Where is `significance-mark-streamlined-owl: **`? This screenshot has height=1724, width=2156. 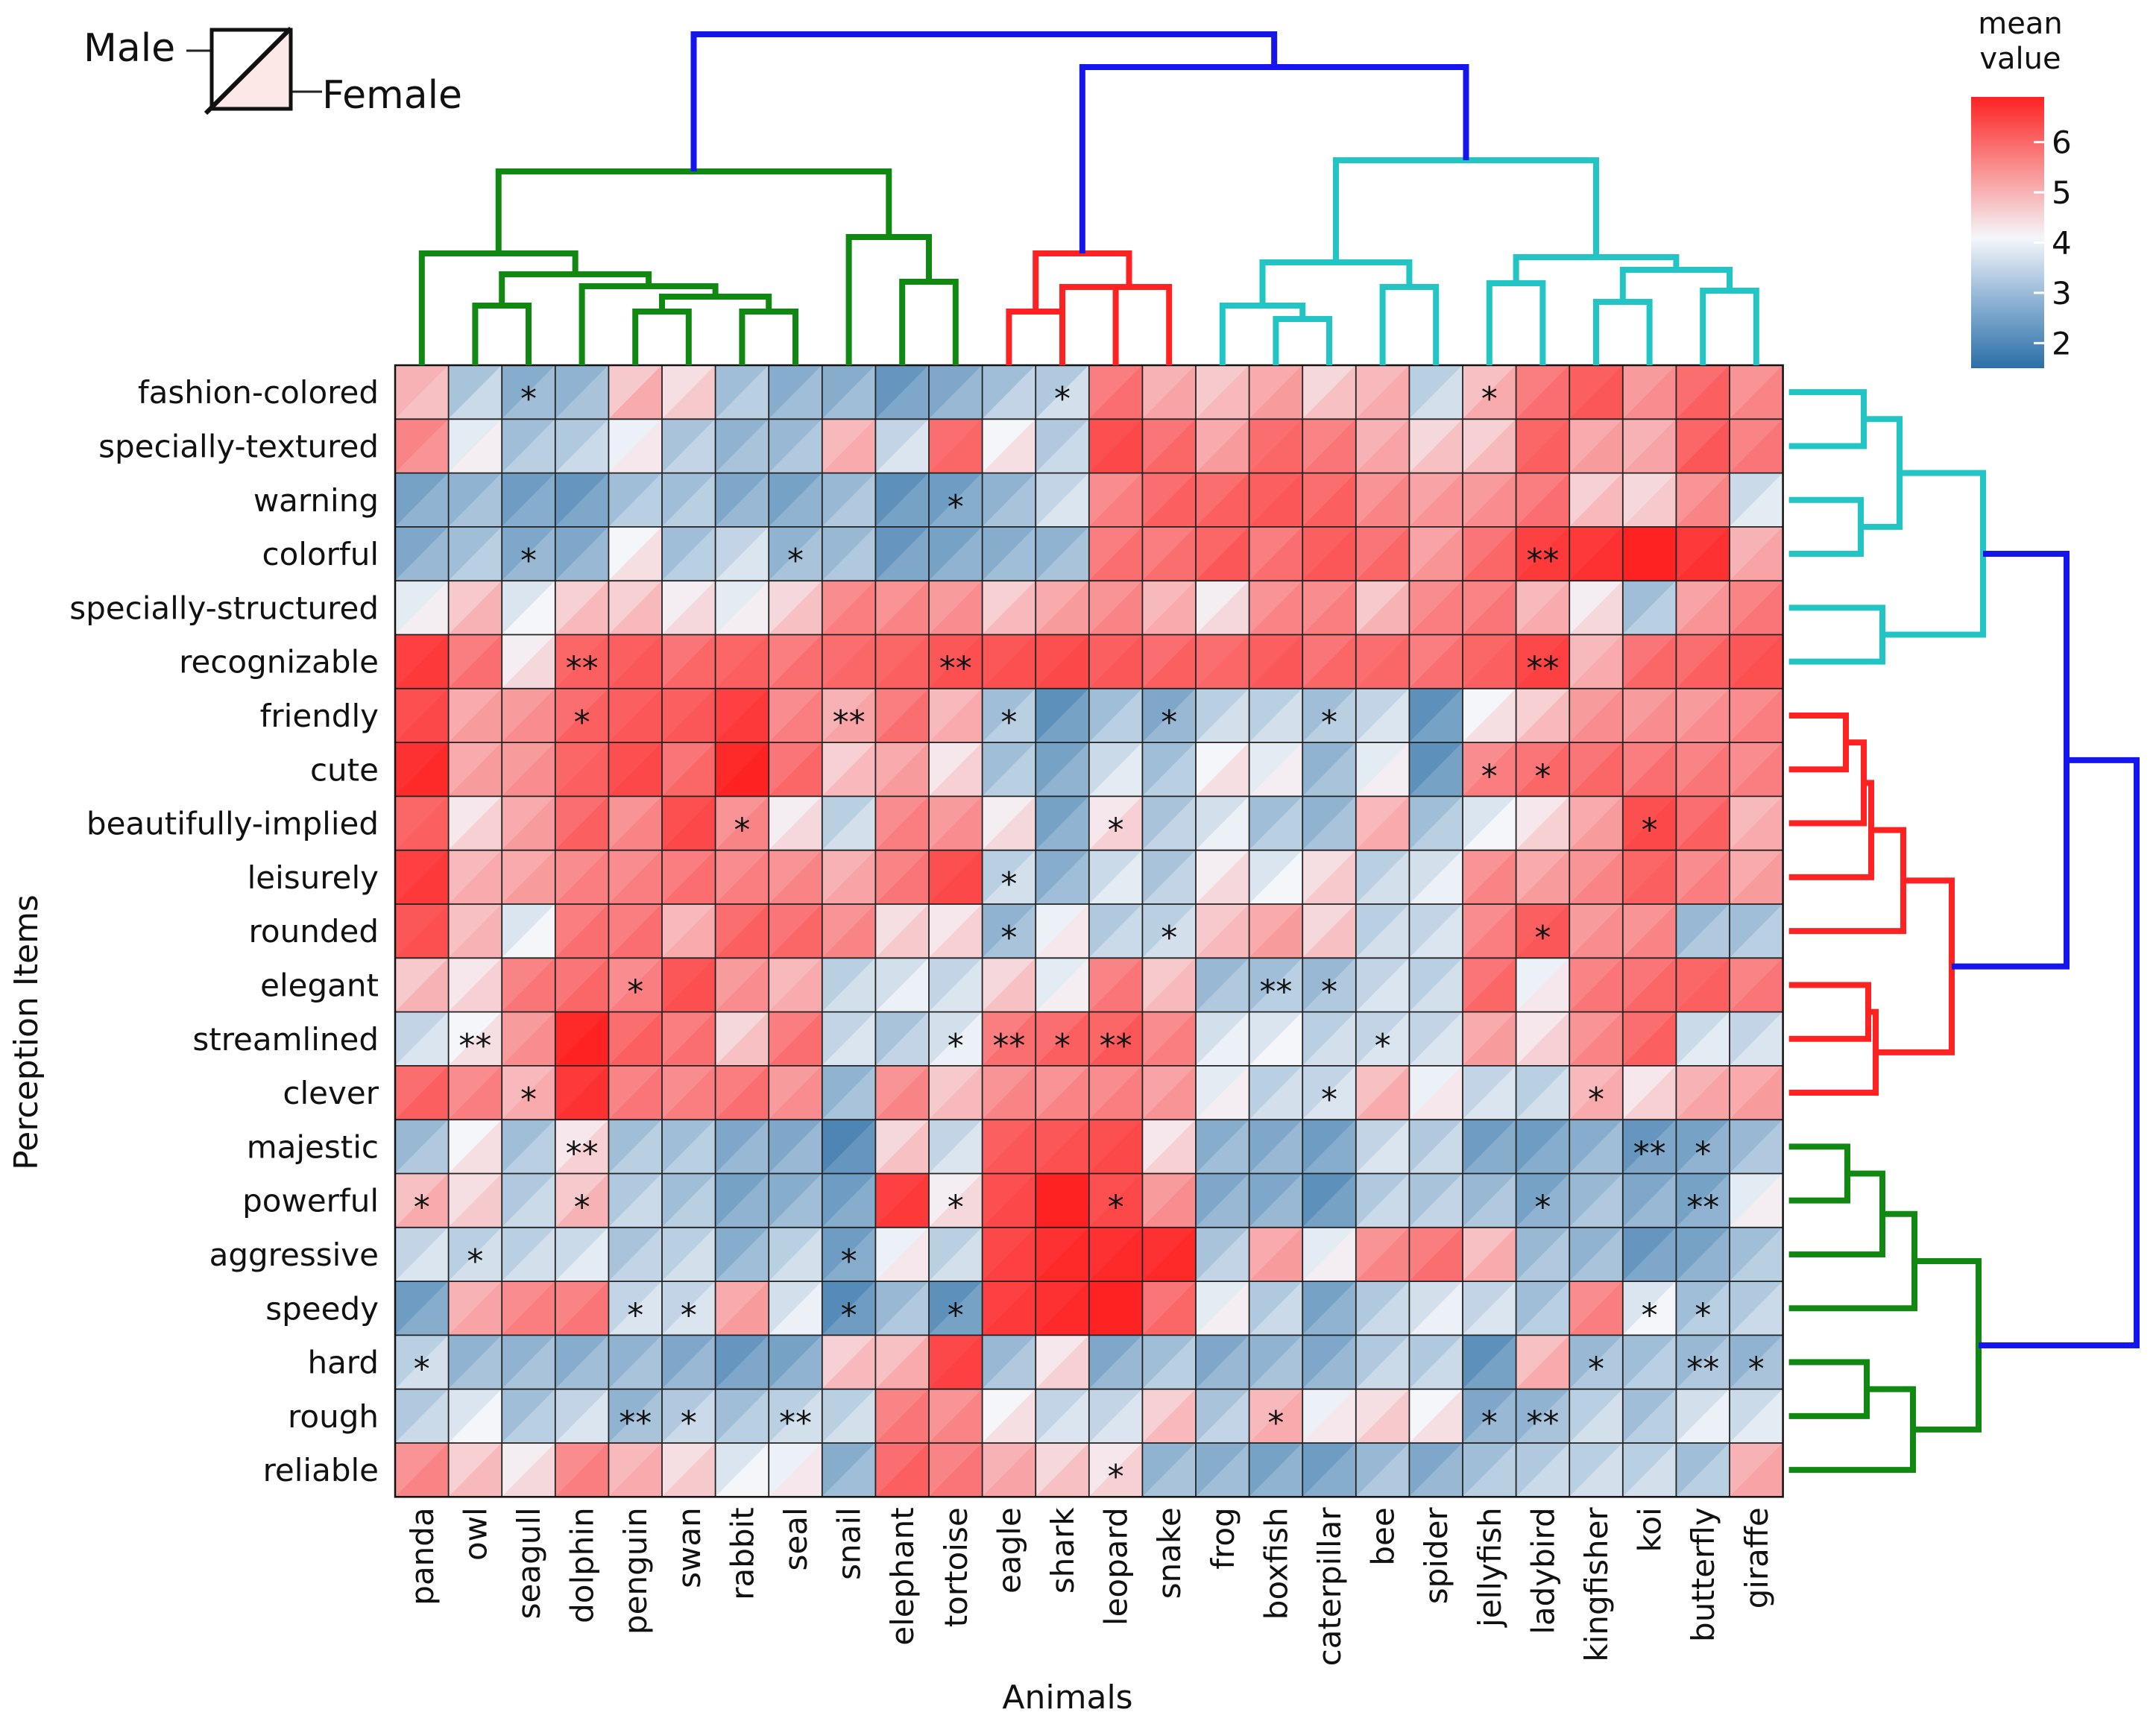 significance-mark-streamlined-owl: ** is located at coordinates (474, 1046).